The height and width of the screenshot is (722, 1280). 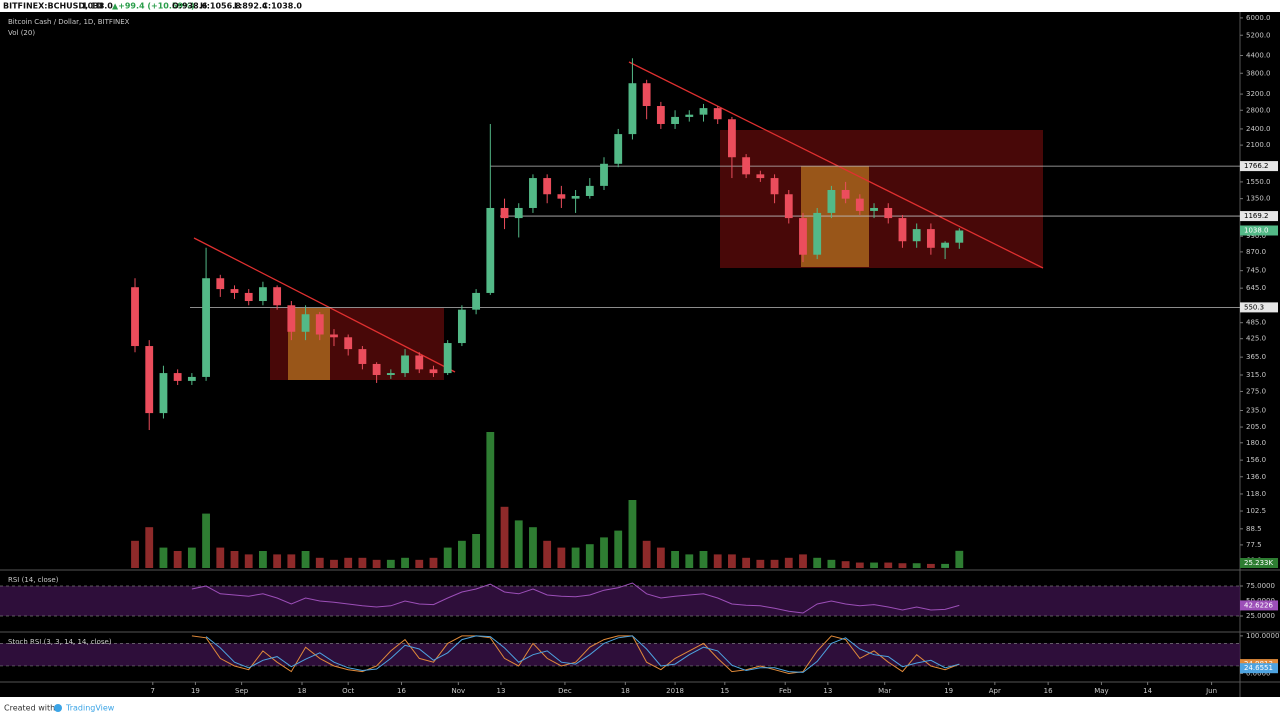 What do you see at coordinates (1258, 673) in the screenshot?
I see `y-tick-label: 0.0000` at bounding box center [1258, 673].